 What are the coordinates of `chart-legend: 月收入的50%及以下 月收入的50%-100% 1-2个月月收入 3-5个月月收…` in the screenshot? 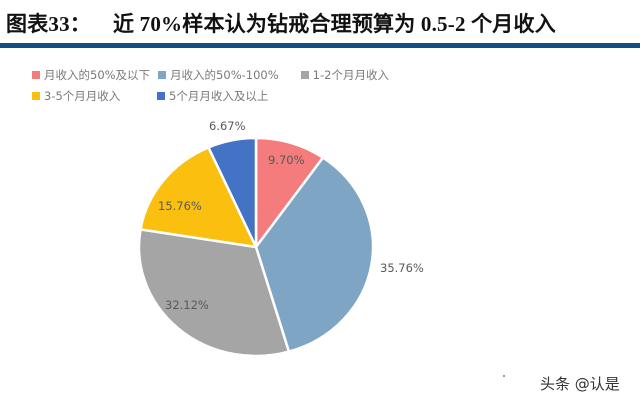 It's located at (214, 85).